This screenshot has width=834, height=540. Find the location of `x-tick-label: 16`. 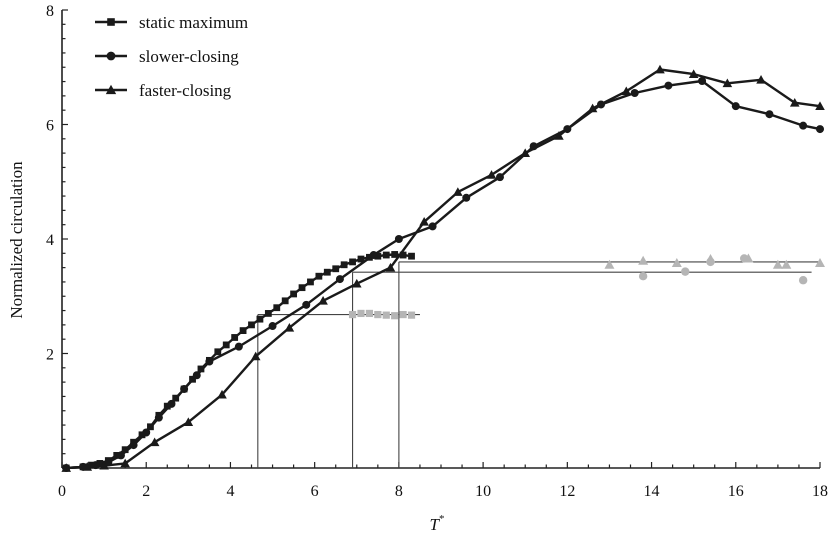

x-tick-label: 16 is located at coordinates (736, 491).